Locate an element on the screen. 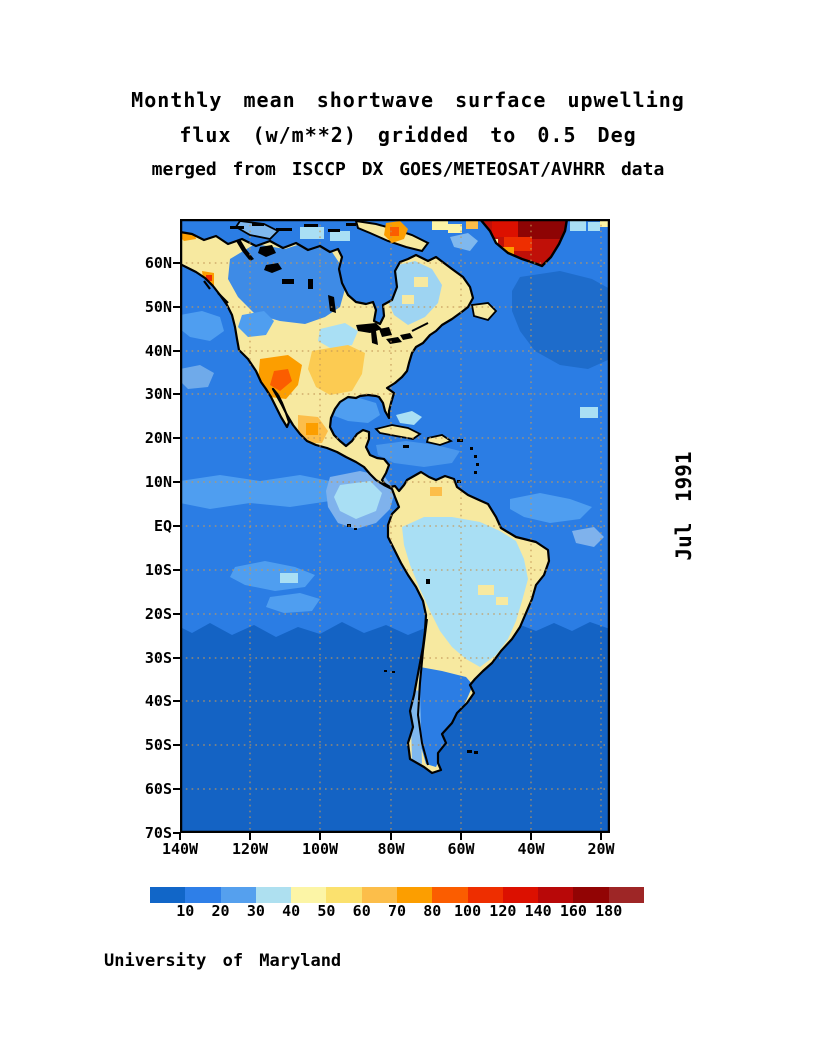 The width and height of the screenshot is (816, 1056). lat-axis-label: 40N is located at coordinates (158, 351).